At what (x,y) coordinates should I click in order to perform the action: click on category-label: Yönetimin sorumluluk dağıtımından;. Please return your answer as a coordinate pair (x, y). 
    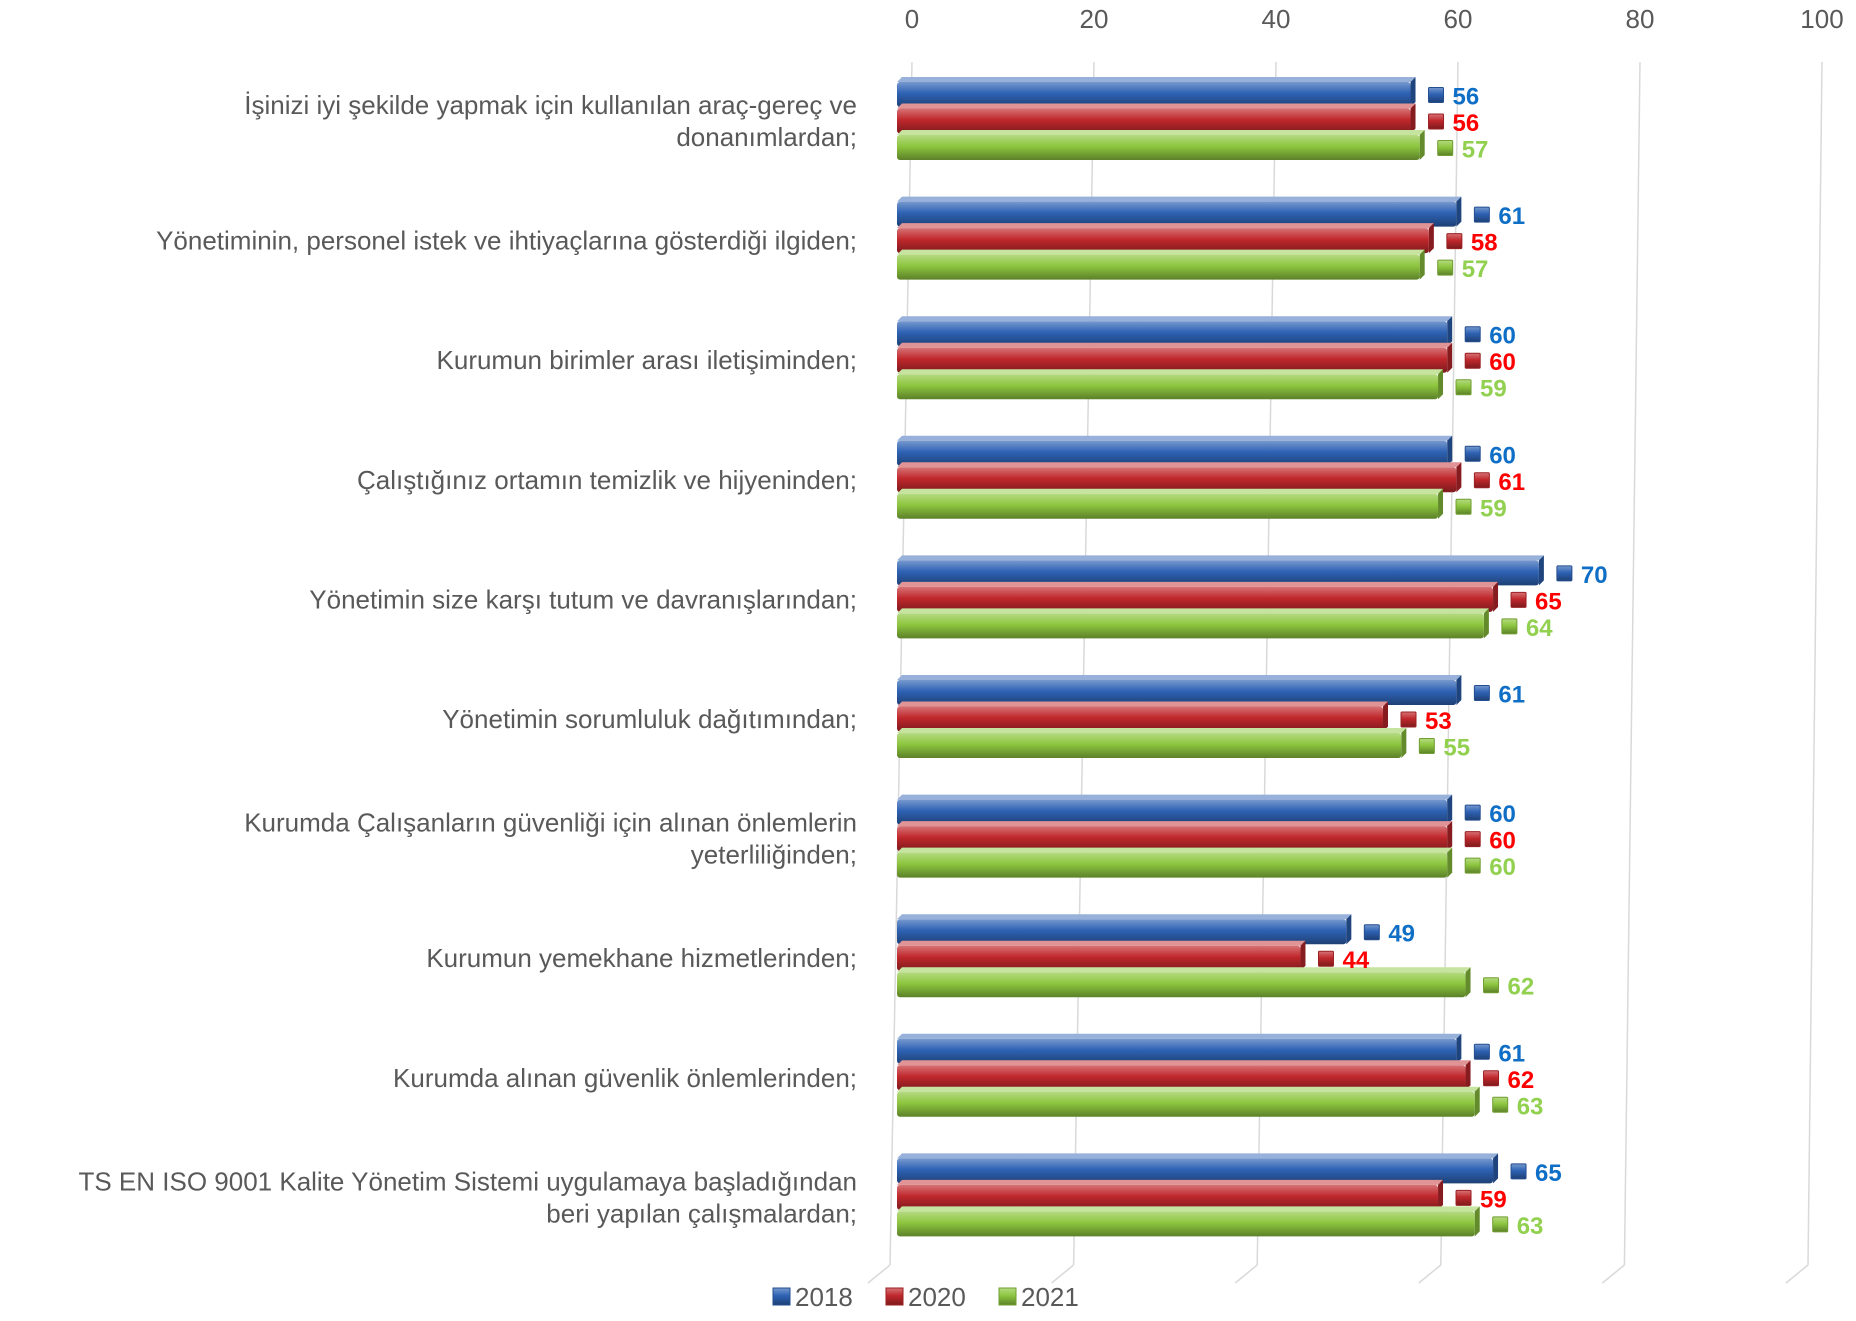
    Looking at the image, I should click on (649, 719).